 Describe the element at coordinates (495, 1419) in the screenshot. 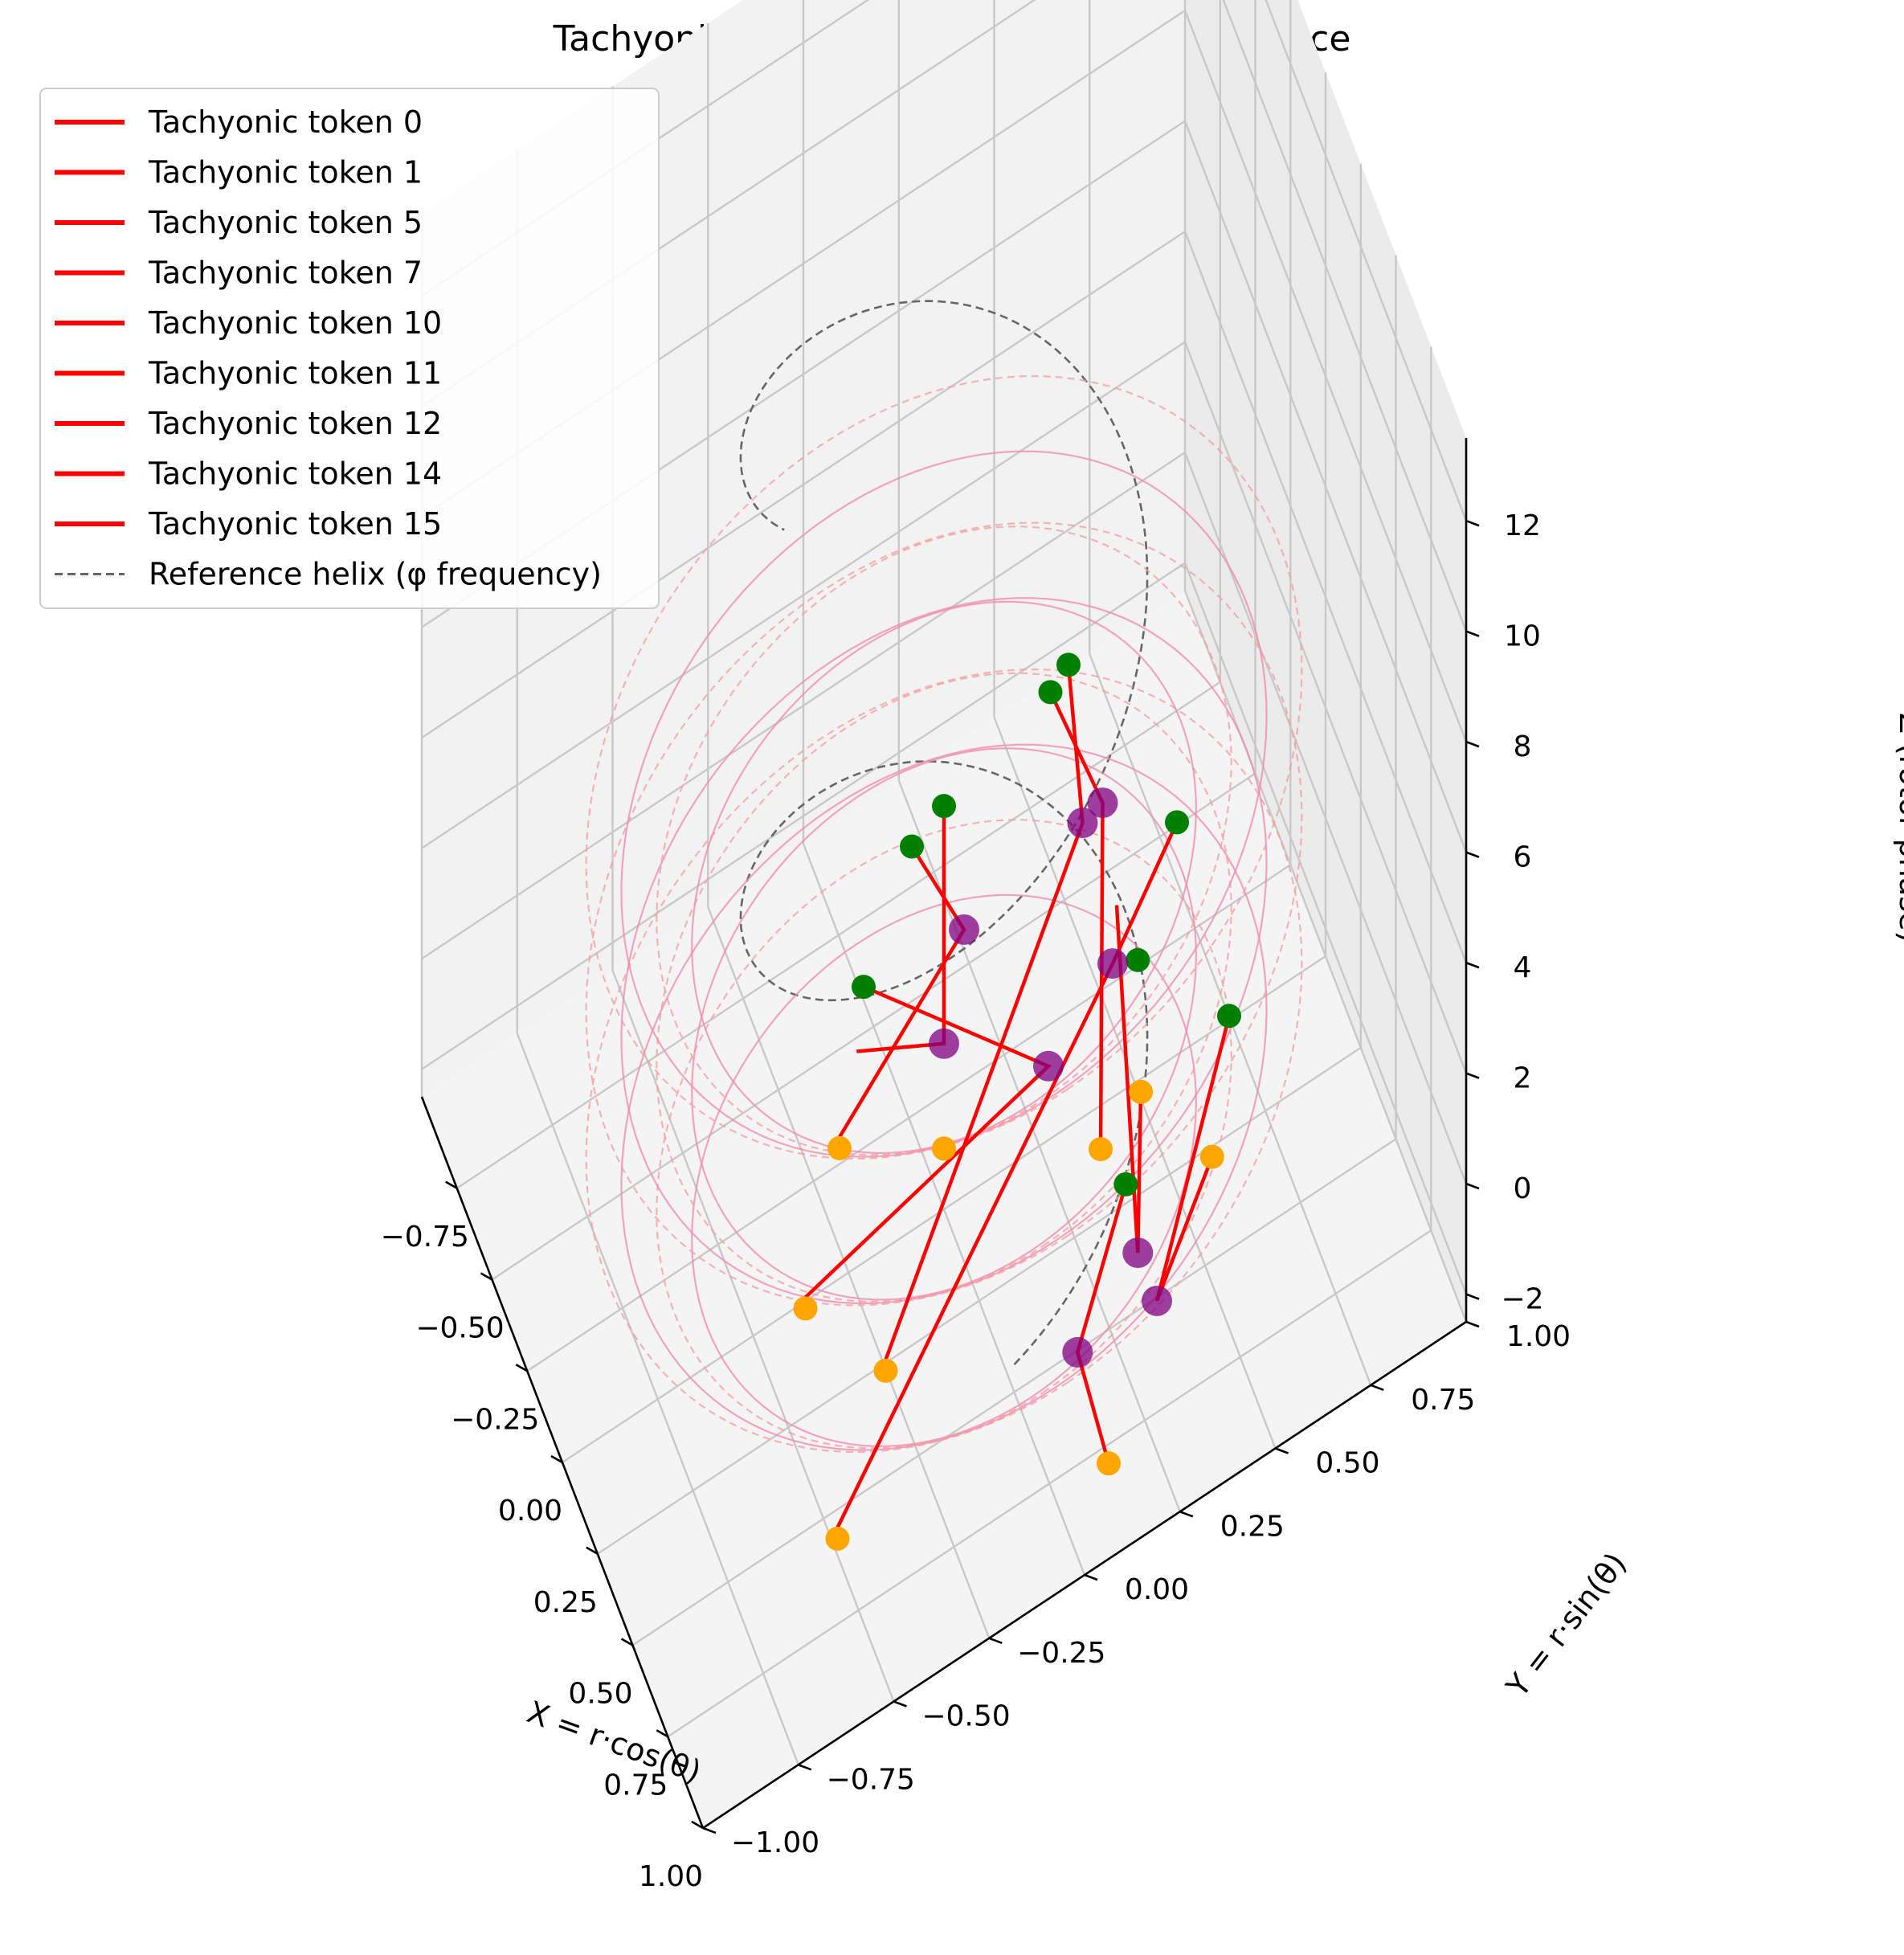

I see `x-tick-label: −0.25` at that location.